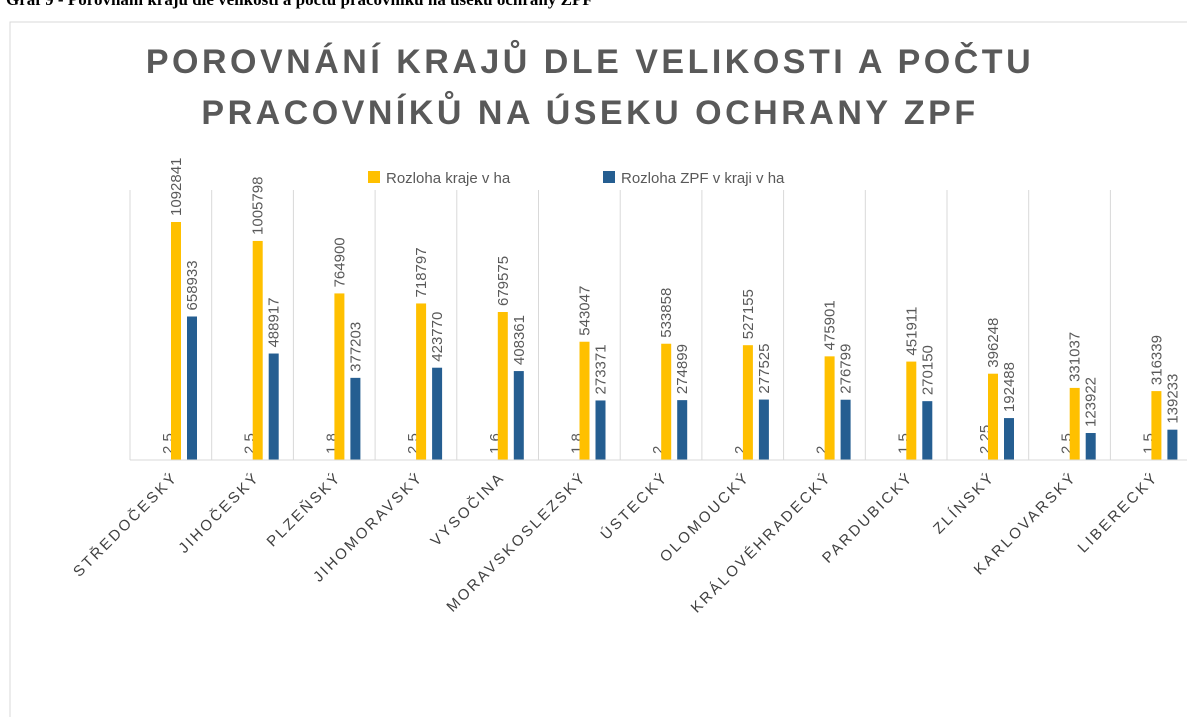 The width and height of the screenshot is (1187, 717). Describe the element at coordinates (911, 331) in the screenshot. I see `data-label: 451911` at that location.